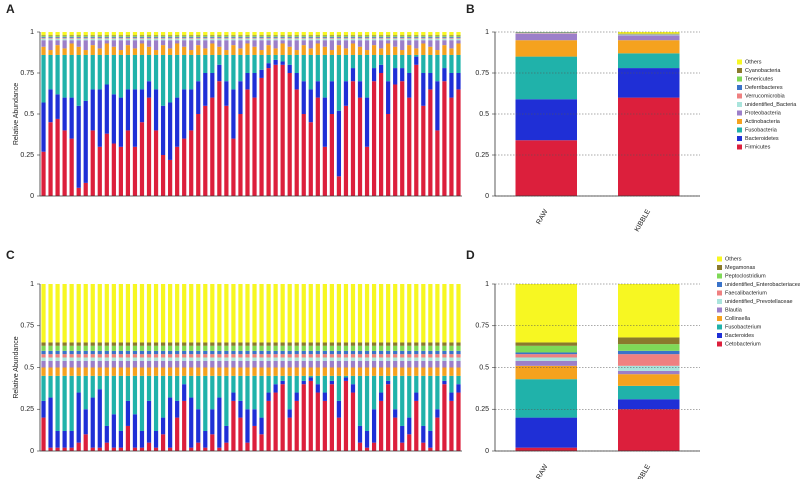  Describe the element at coordinates (487, 32) in the screenshot. I see `y-tick-label: 1` at that location.